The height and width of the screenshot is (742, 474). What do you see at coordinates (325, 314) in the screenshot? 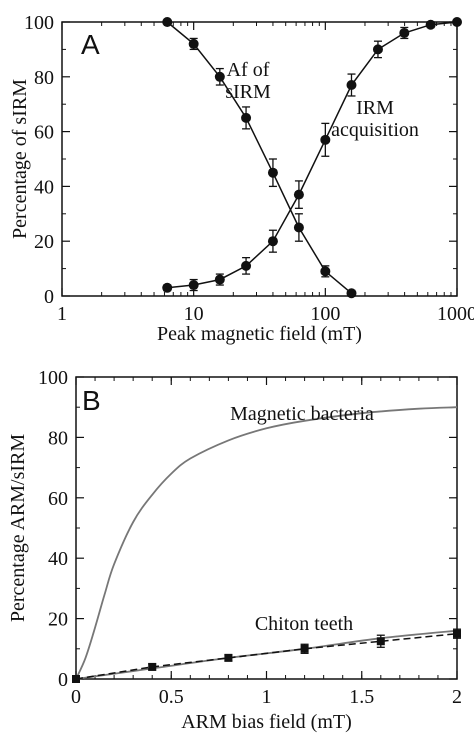
I see `x-tick-label: 100` at bounding box center [325, 314].